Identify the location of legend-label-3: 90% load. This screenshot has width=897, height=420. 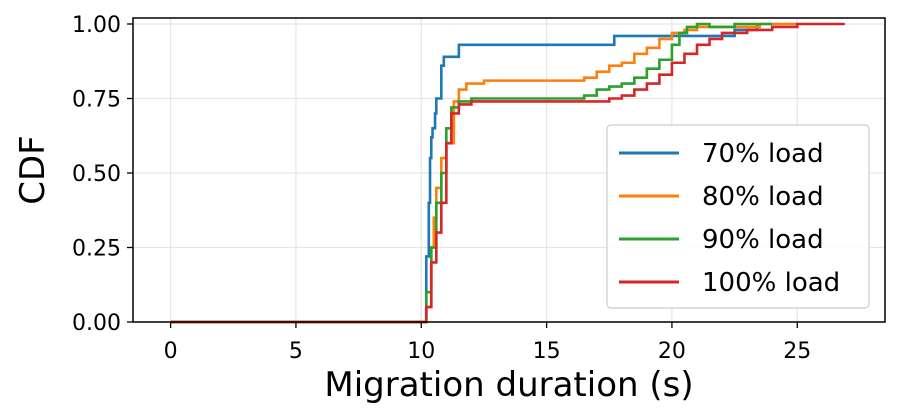
(763, 240).